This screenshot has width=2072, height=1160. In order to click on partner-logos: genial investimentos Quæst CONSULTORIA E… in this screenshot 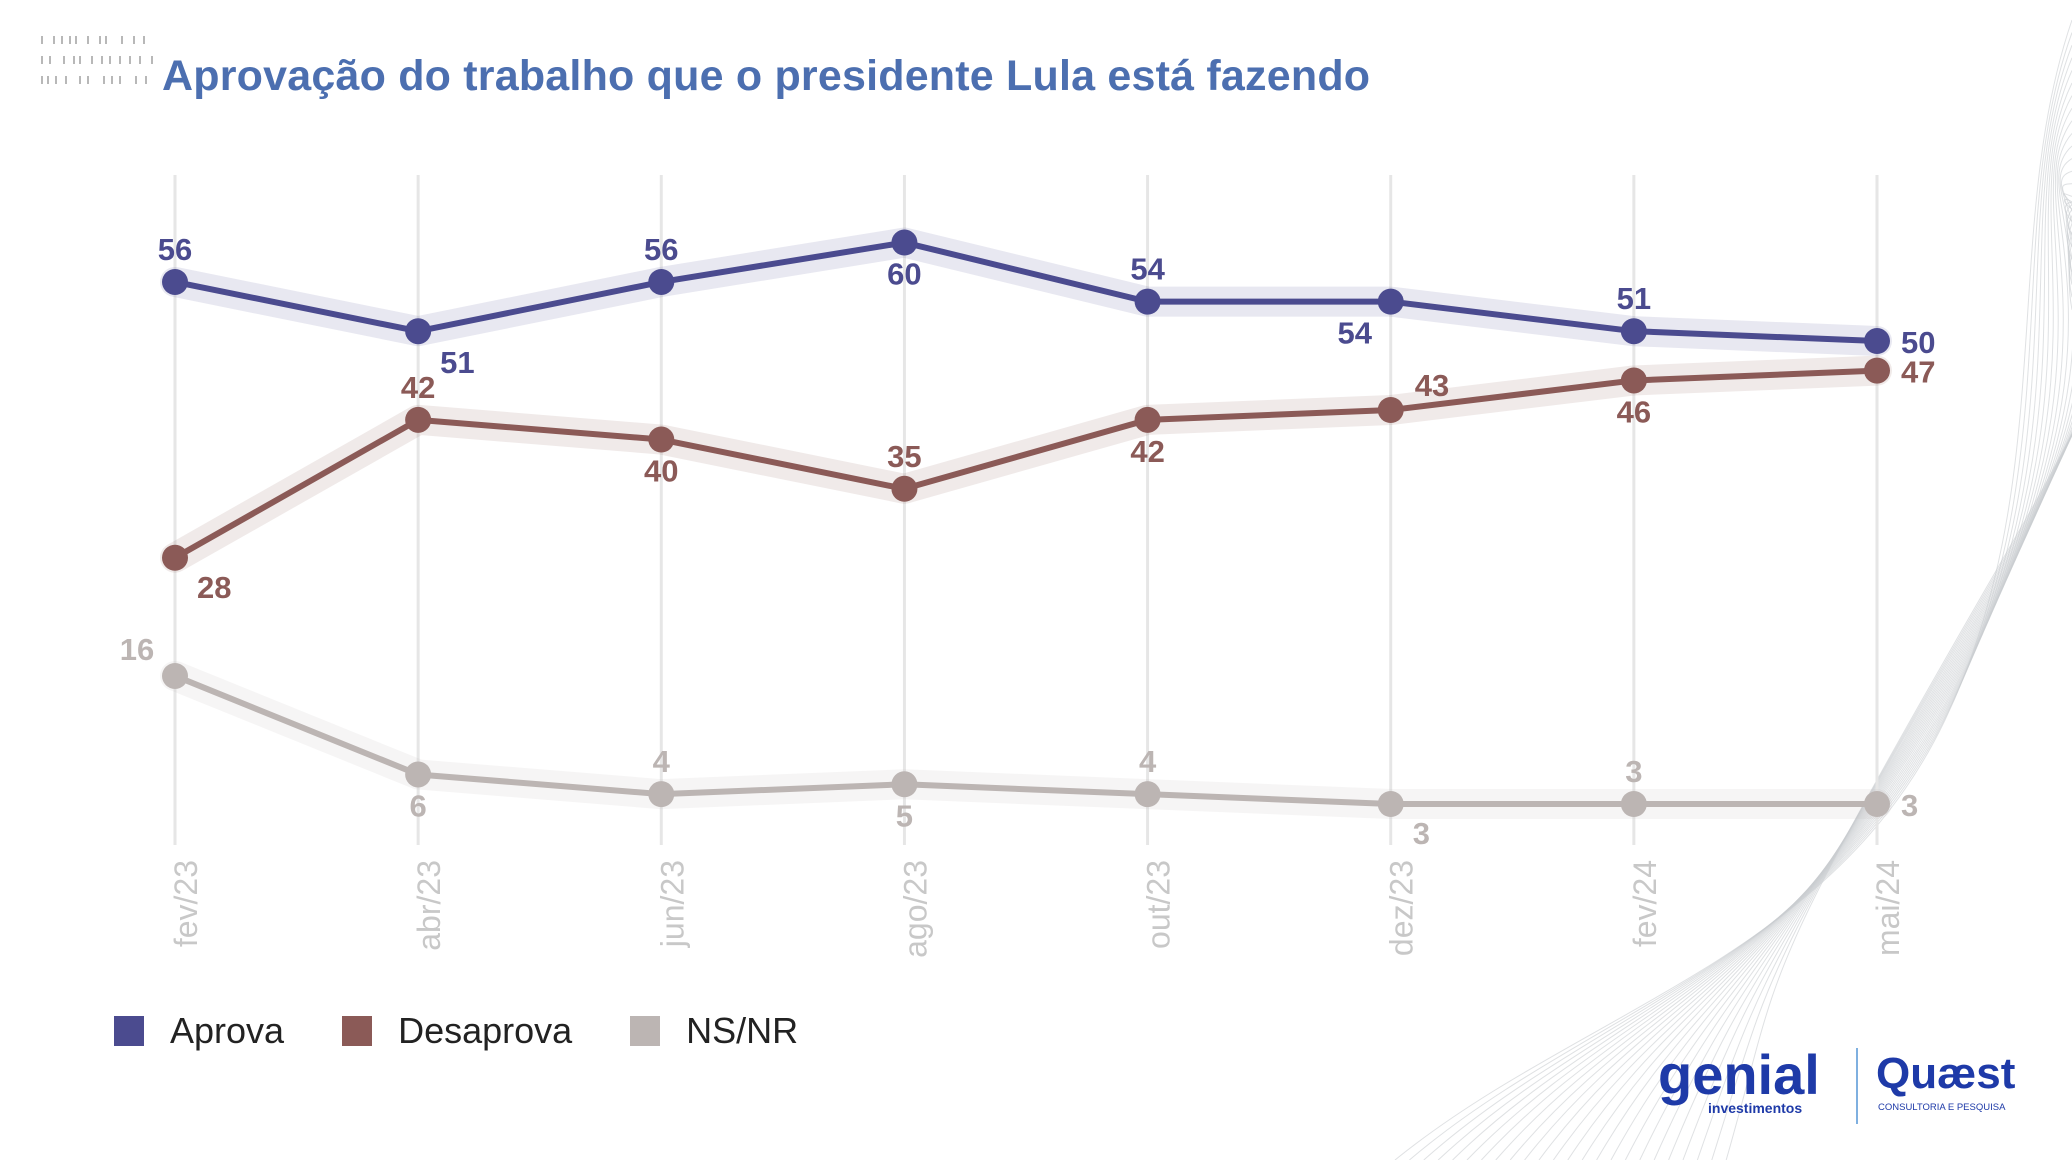, I will do `click(1837, 1083)`.